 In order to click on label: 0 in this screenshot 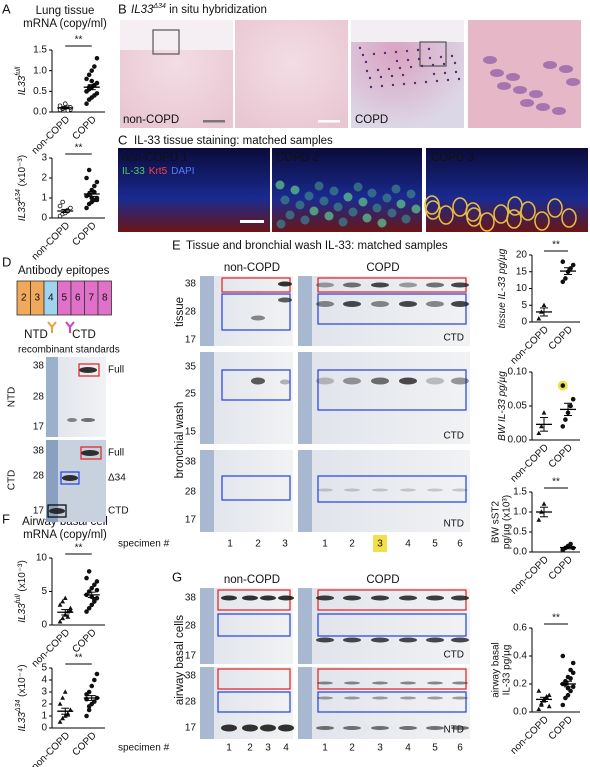, I will do `click(44, 625)`.